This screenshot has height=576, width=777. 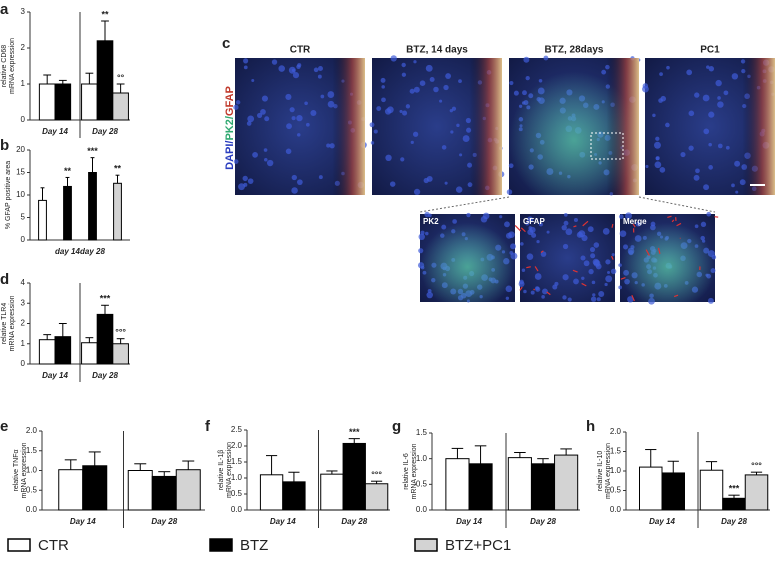 What do you see at coordinates (4, 145) in the screenshot?
I see `panel-letter: b` at bounding box center [4, 145].